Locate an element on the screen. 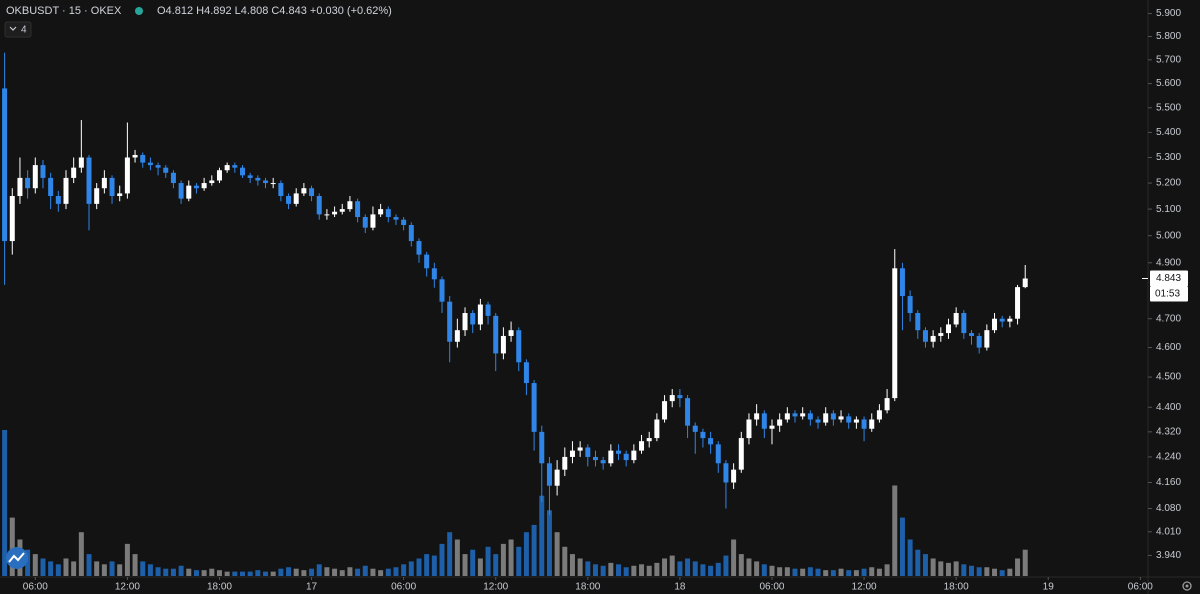 The image size is (1200, 594). chevron-icon is located at coordinates (13, 28).